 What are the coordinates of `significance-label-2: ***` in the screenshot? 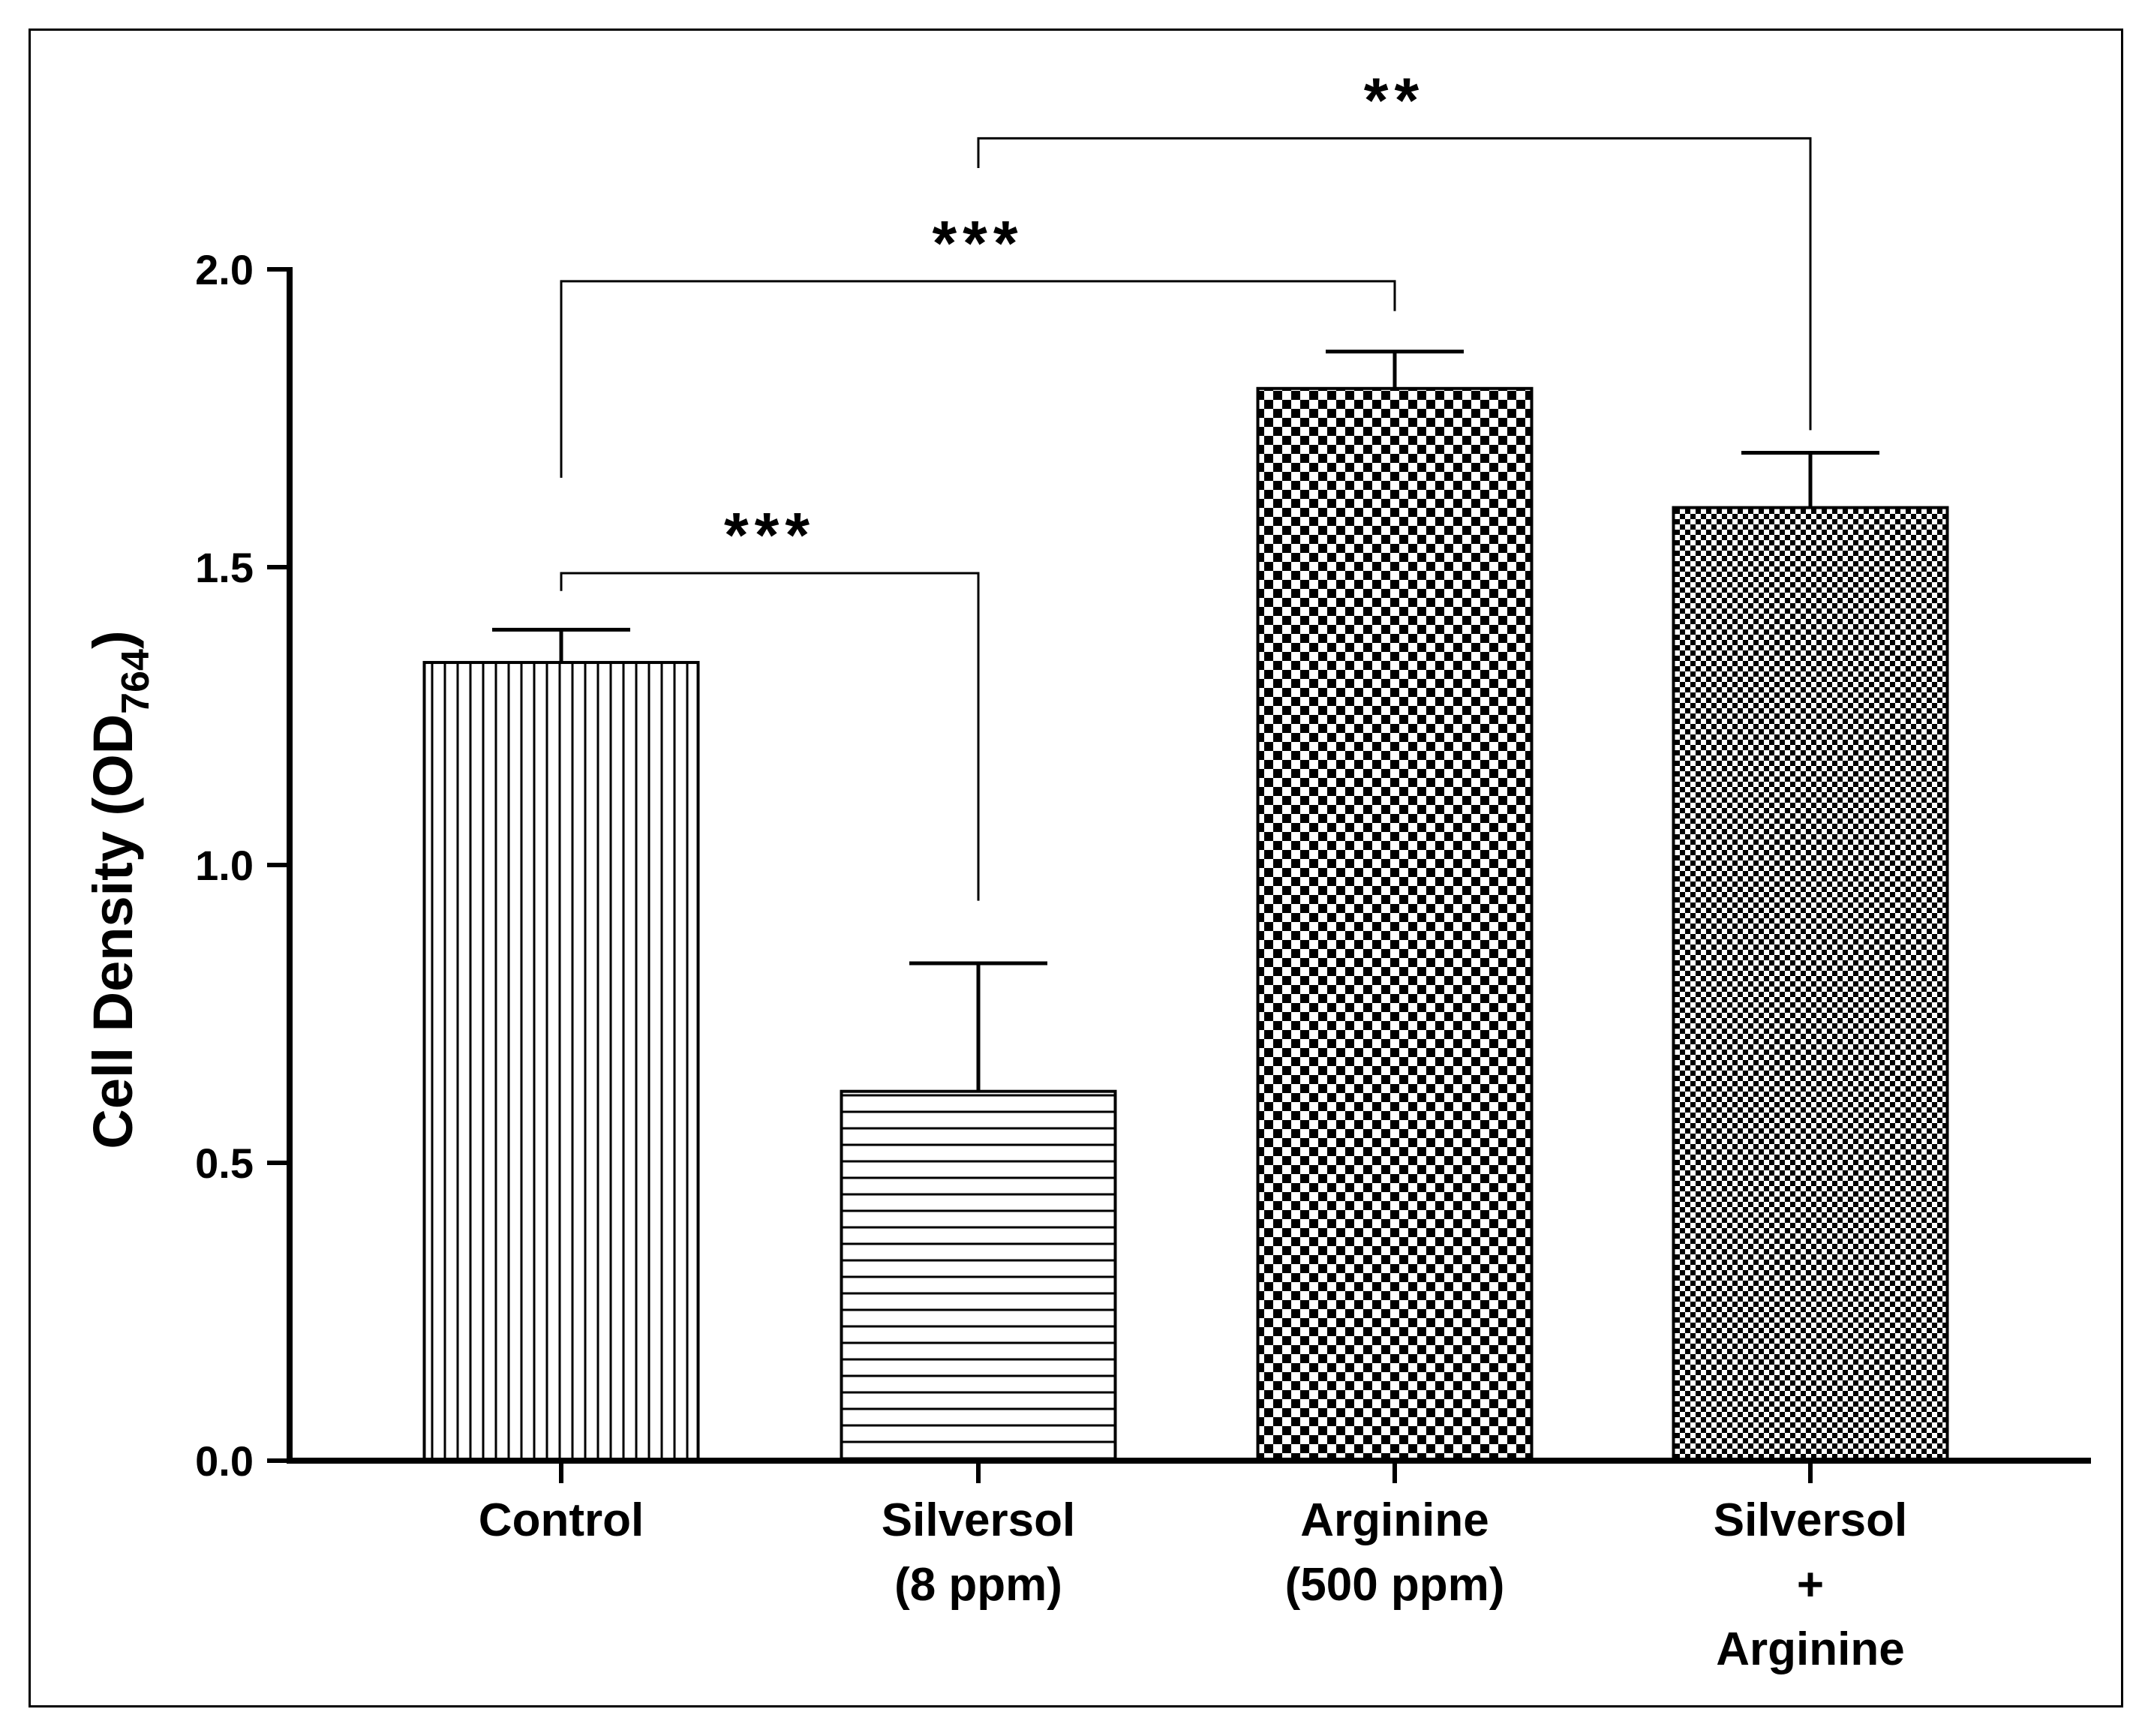 It's located at (977, 243).